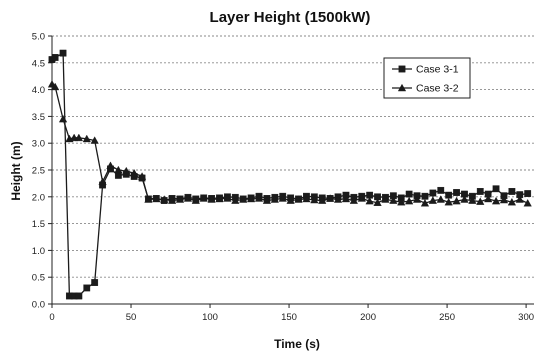  I want to click on y-tick-label: 0.0, so click(38, 305).